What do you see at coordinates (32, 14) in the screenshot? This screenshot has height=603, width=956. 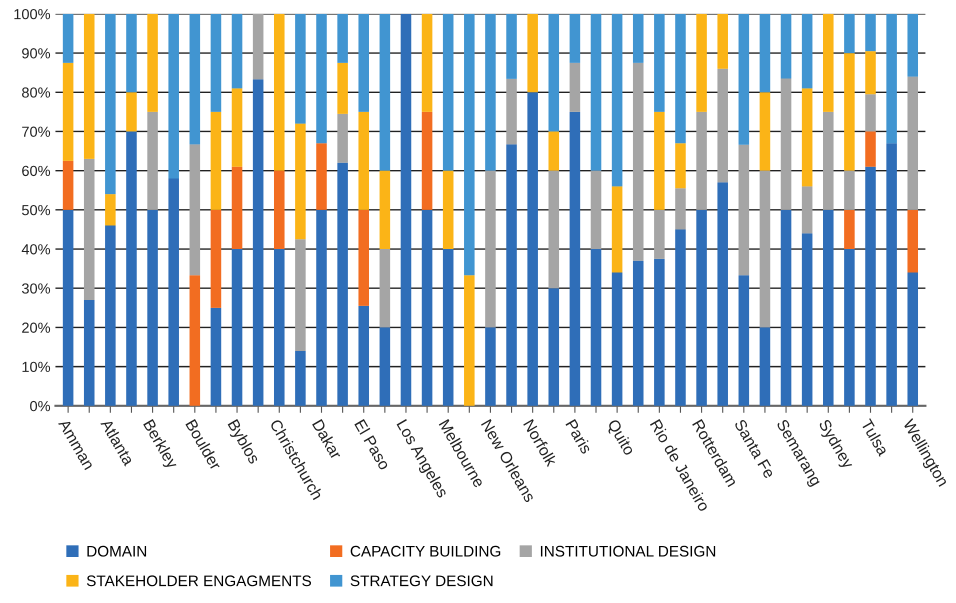 I see `y-tick-label: 100%` at bounding box center [32, 14].